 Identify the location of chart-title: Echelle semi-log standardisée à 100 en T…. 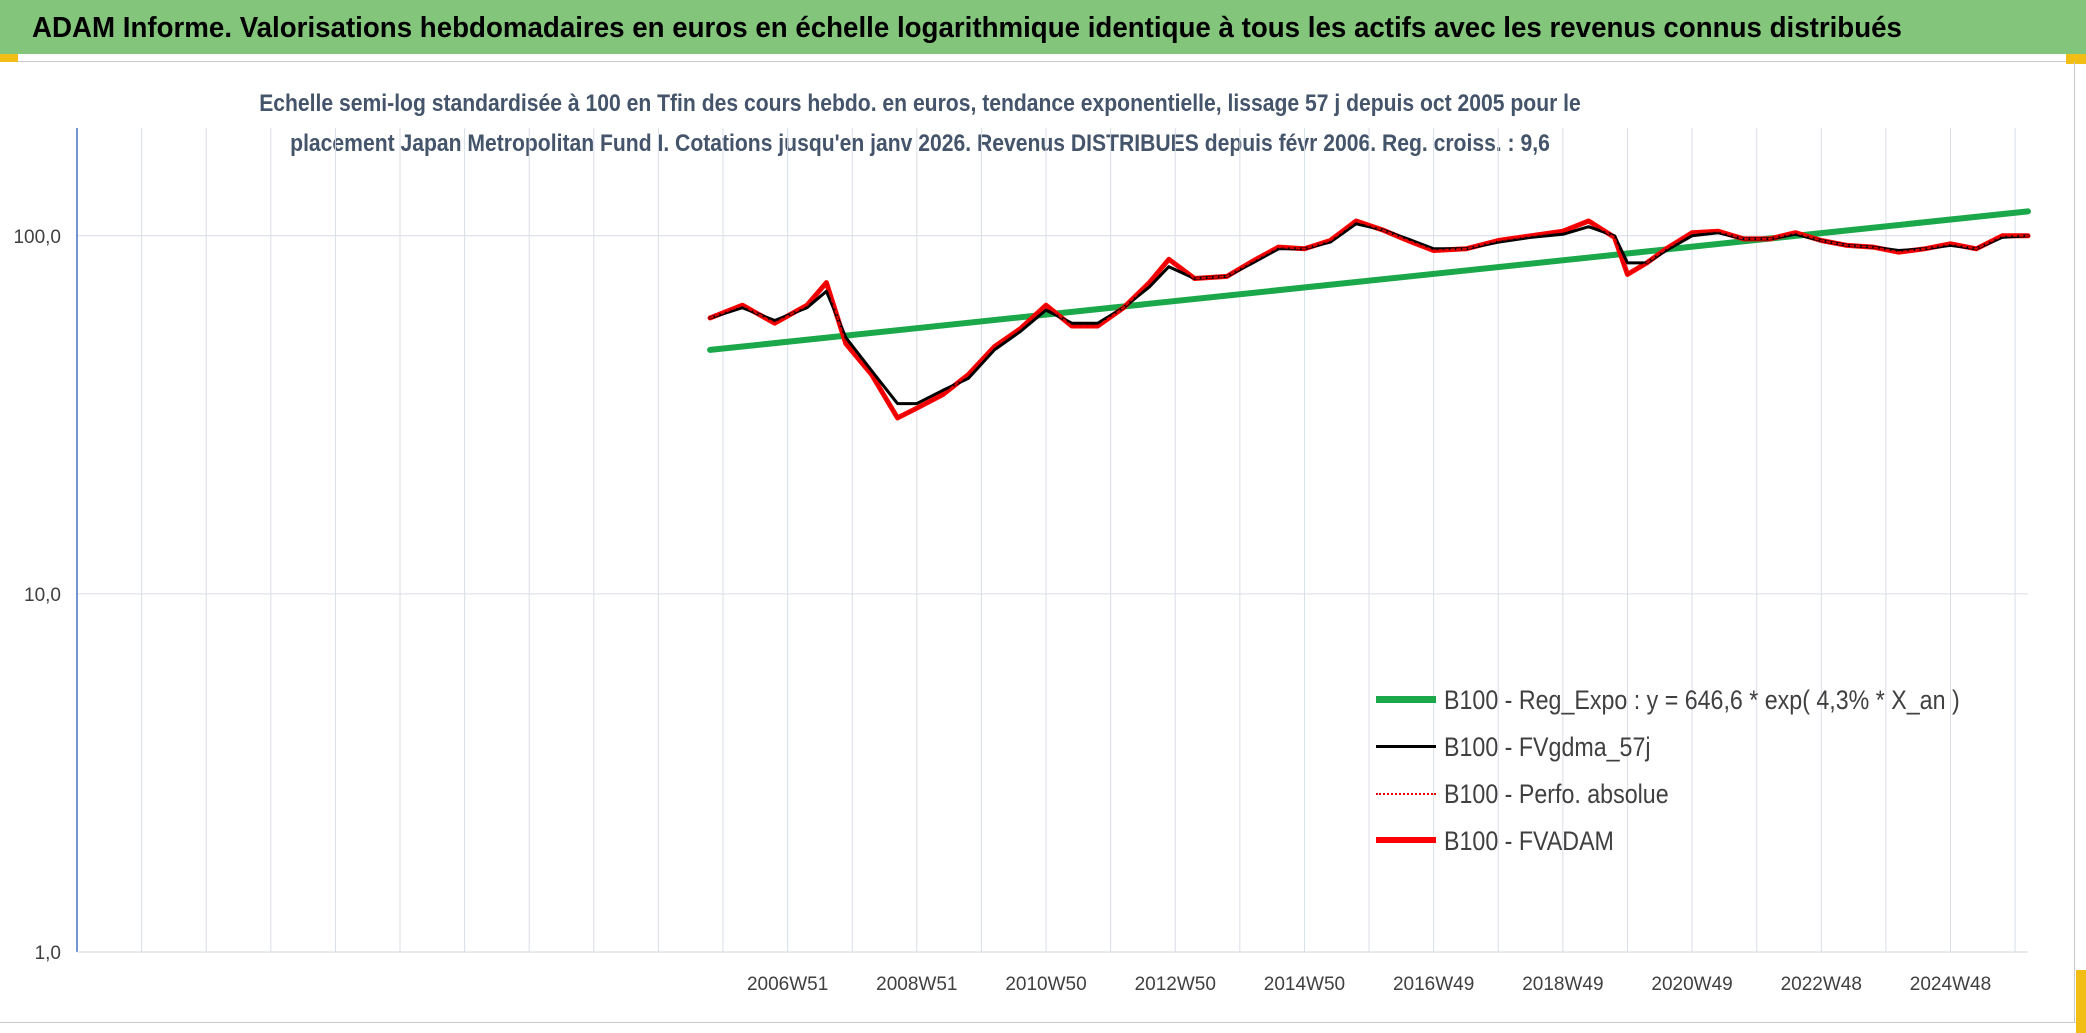
(920, 124).